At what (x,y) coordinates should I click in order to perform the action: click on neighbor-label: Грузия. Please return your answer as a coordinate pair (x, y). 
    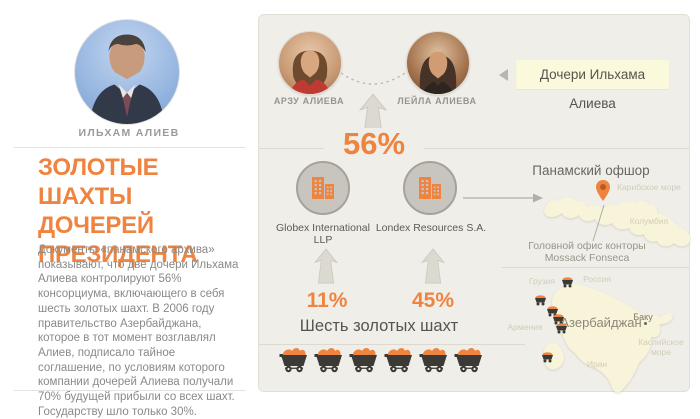
    Looking at the image, I should click on (542, 281).